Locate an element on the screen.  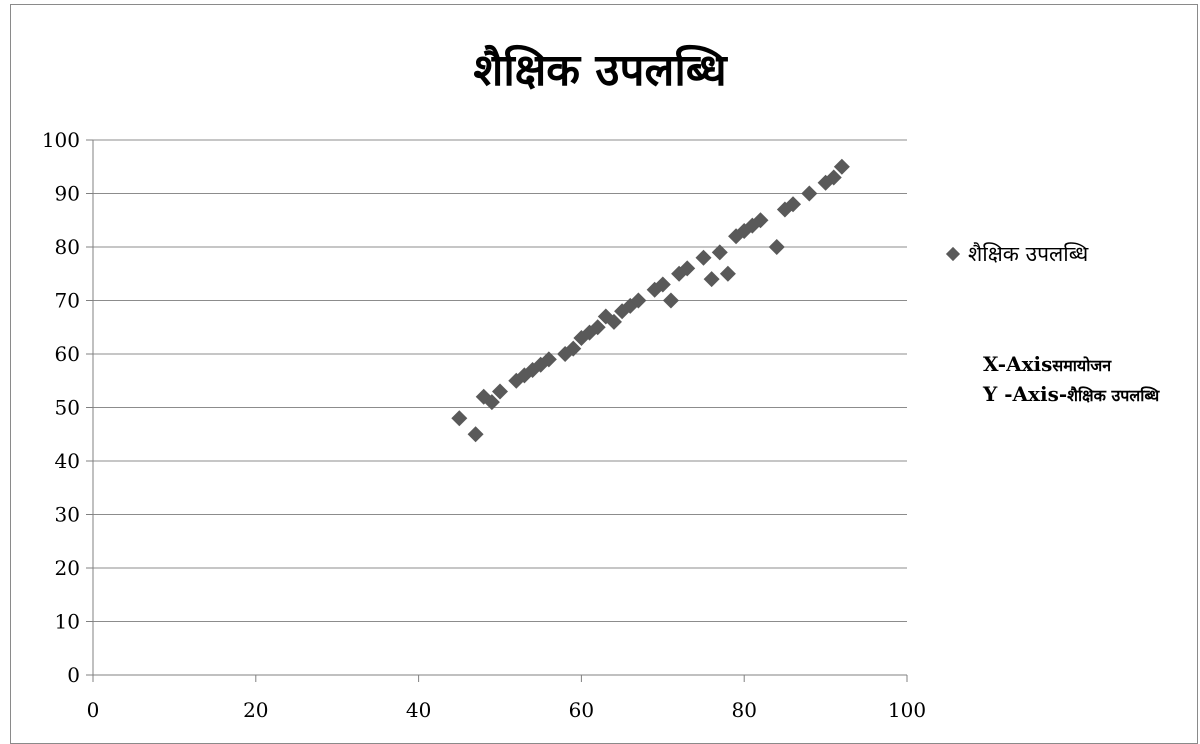
legend-label: शैक्षिक उपलब्धि is located at coordinates (1028, 254).